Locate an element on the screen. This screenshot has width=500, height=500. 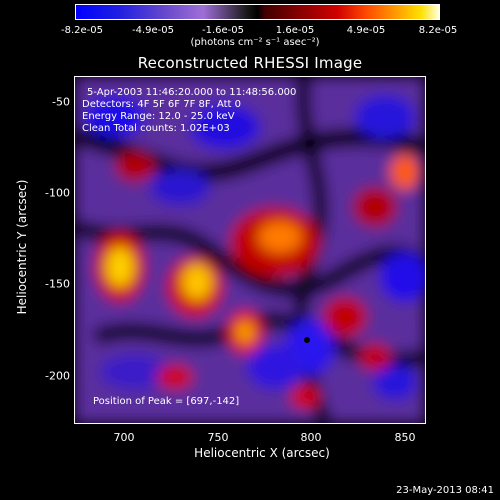
peak-position: Position of Peak = [697,-142] is located at coordinates (166, 401).